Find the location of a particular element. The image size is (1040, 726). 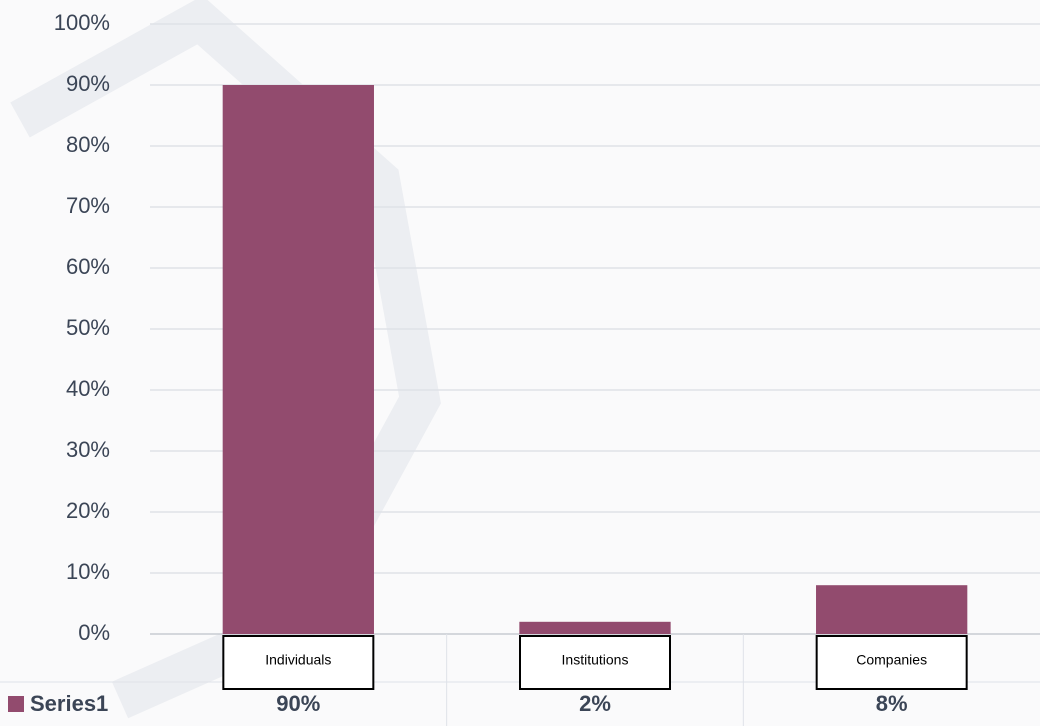

y-tick-label: 40% is located at coordinates (88, 388).